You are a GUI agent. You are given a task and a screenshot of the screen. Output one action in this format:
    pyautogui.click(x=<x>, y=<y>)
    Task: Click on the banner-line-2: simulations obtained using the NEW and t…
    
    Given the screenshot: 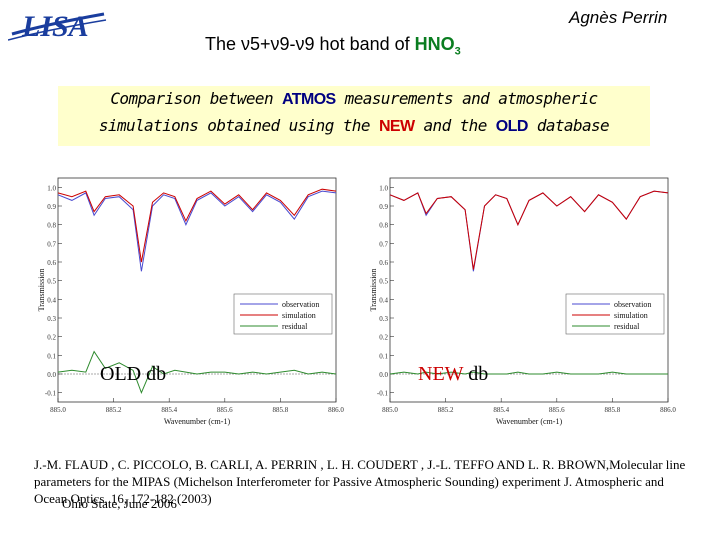 What is the action you would take?
    pyautogui.click(x=354, y=125)
    